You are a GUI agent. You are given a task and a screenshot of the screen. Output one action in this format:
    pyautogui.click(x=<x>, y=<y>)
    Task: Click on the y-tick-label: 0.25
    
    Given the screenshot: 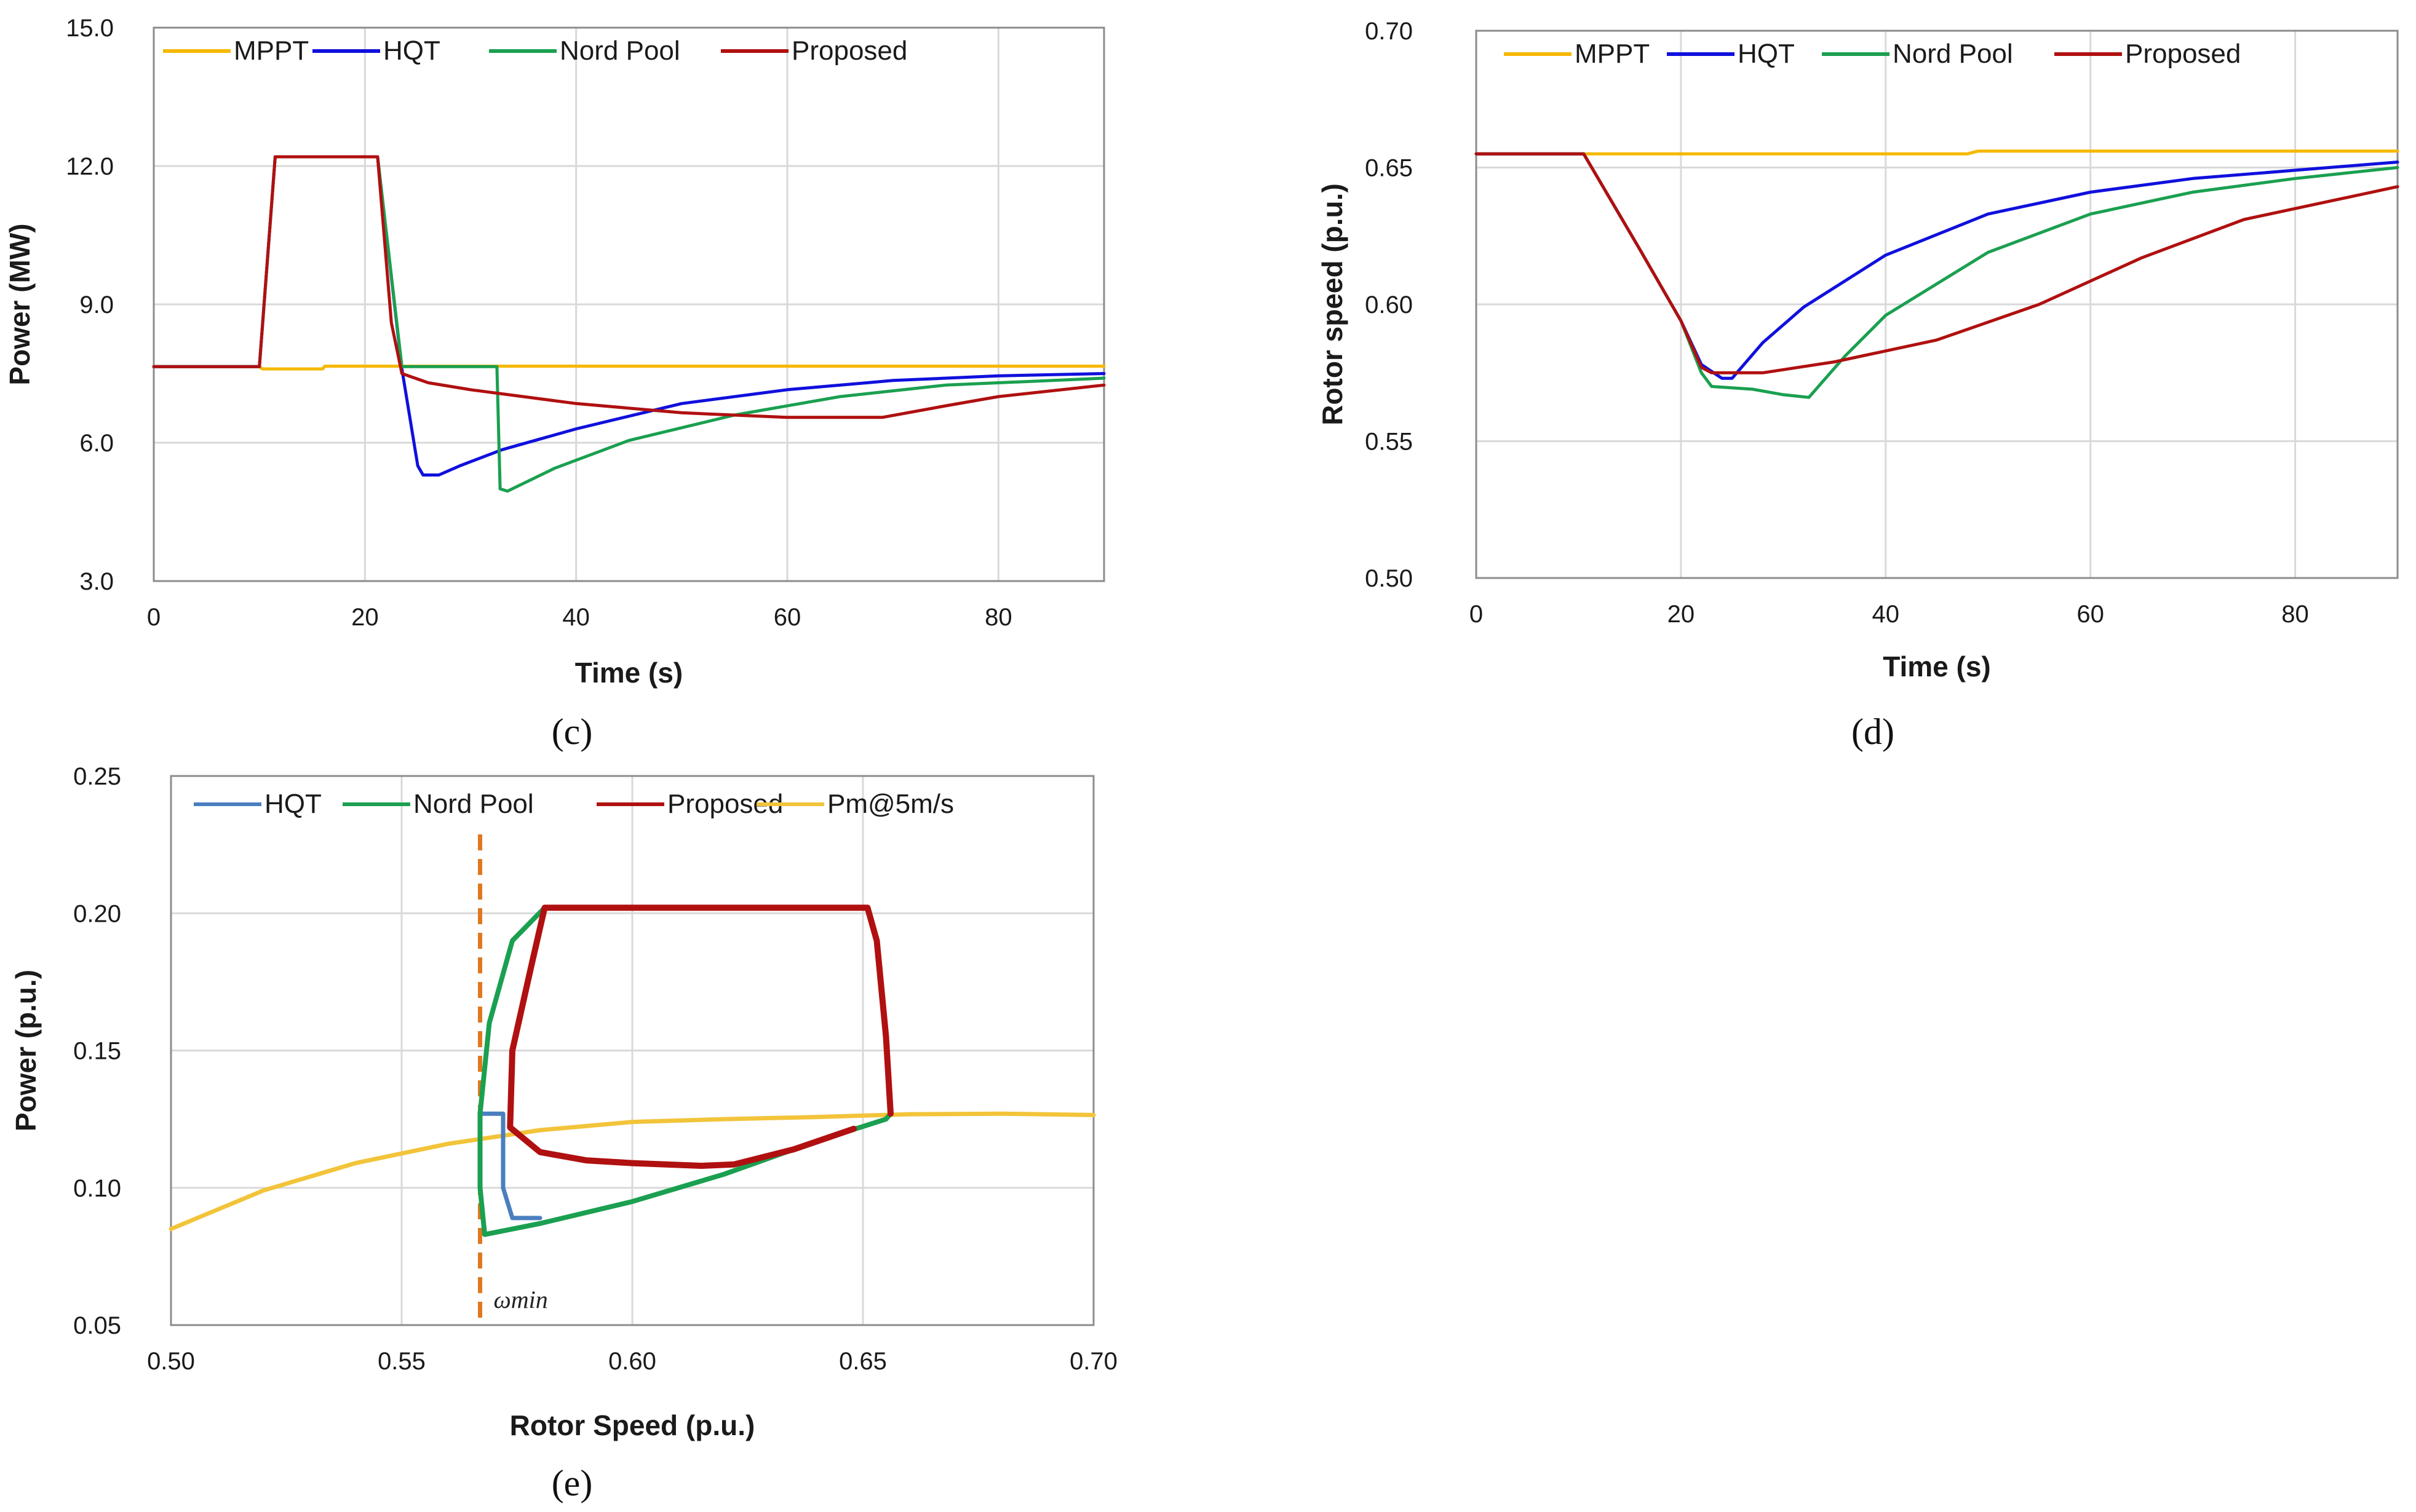 What is the action you would take?
    pyautogui.click(x=97, y=777)
    